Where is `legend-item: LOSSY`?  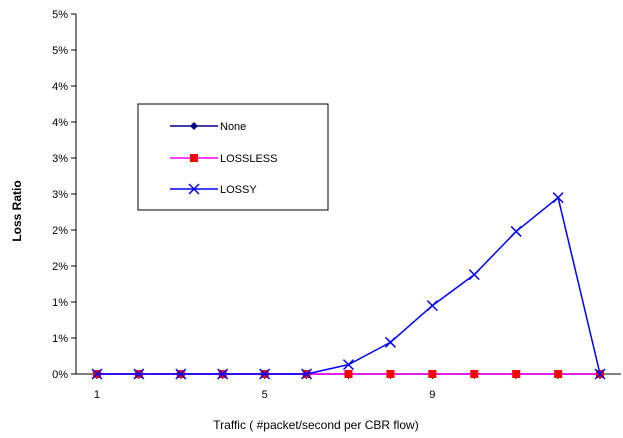
legend-item: LOSSY is located at coordinates (213, 189).